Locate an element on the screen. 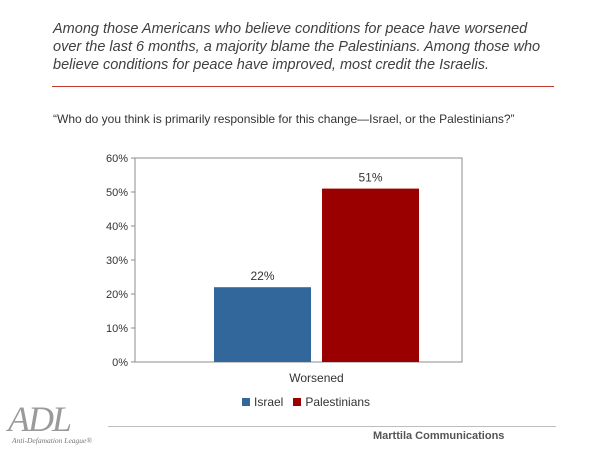 The height and width of the screenshot is (450, 600). y-tick-label: 50% is located at coordinates (117, 193).